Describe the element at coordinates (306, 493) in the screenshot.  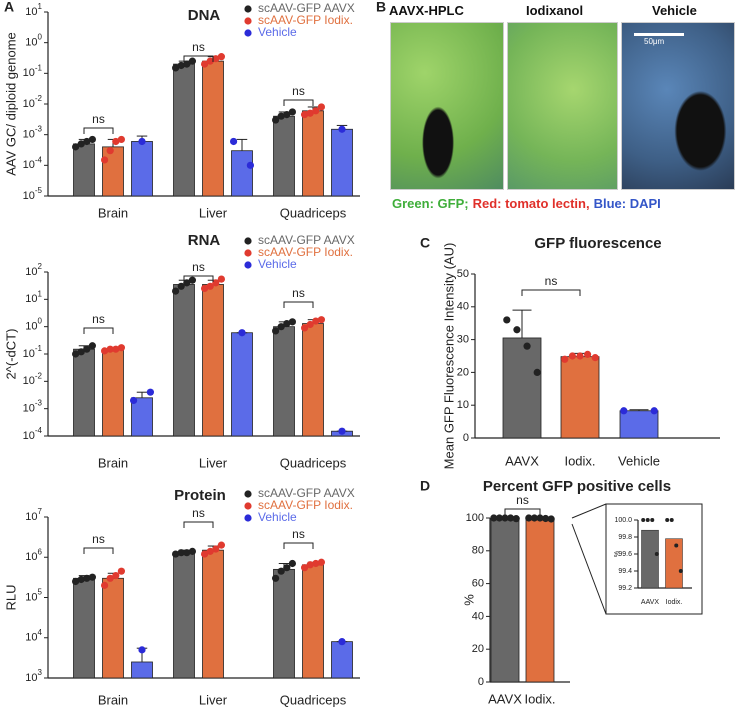
I see `legend-label: scAAV-GFP AAVX` at that location.